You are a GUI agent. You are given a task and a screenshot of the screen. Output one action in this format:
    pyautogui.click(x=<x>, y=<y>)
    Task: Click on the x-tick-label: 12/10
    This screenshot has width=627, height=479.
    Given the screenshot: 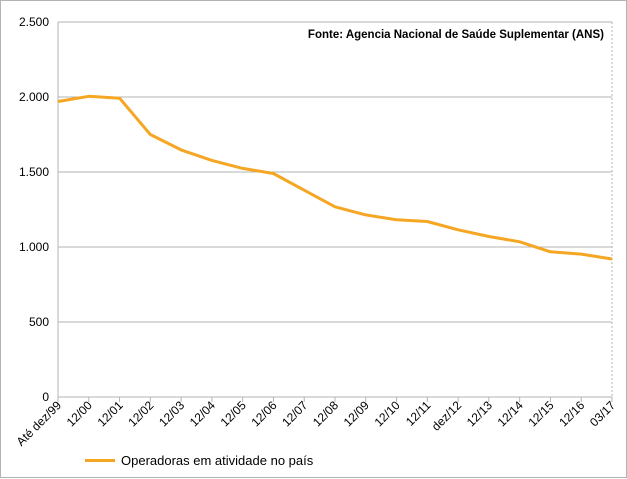 What is the action you would take?
    pyautogui.click(x=387, y=413)
    